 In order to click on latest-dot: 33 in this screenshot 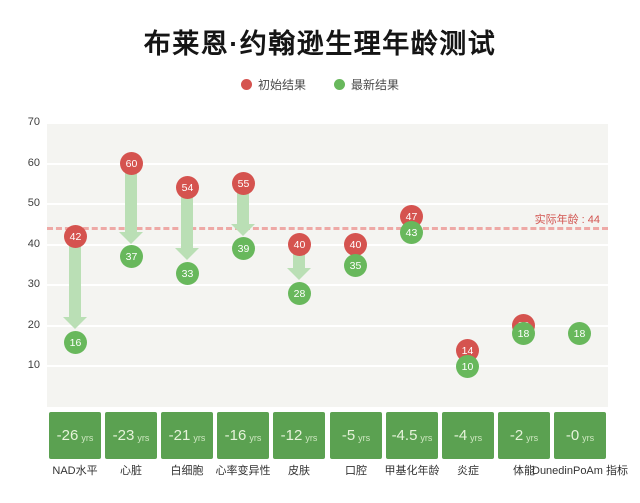, I will do `click(187, 273)`.